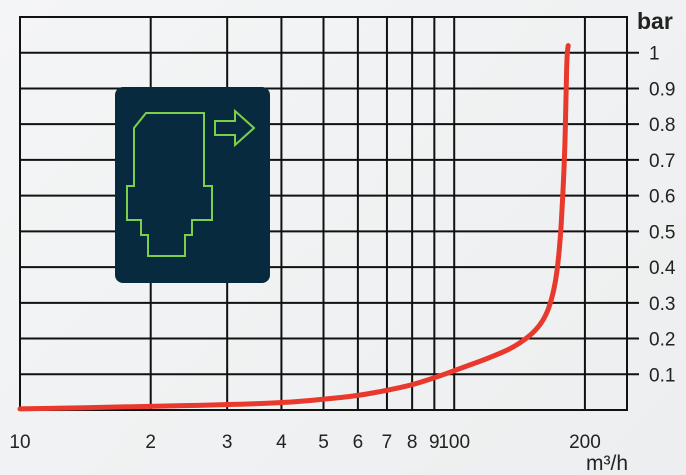 The image size is (686, 475). I want to click on inset-background, so click(192, 185).